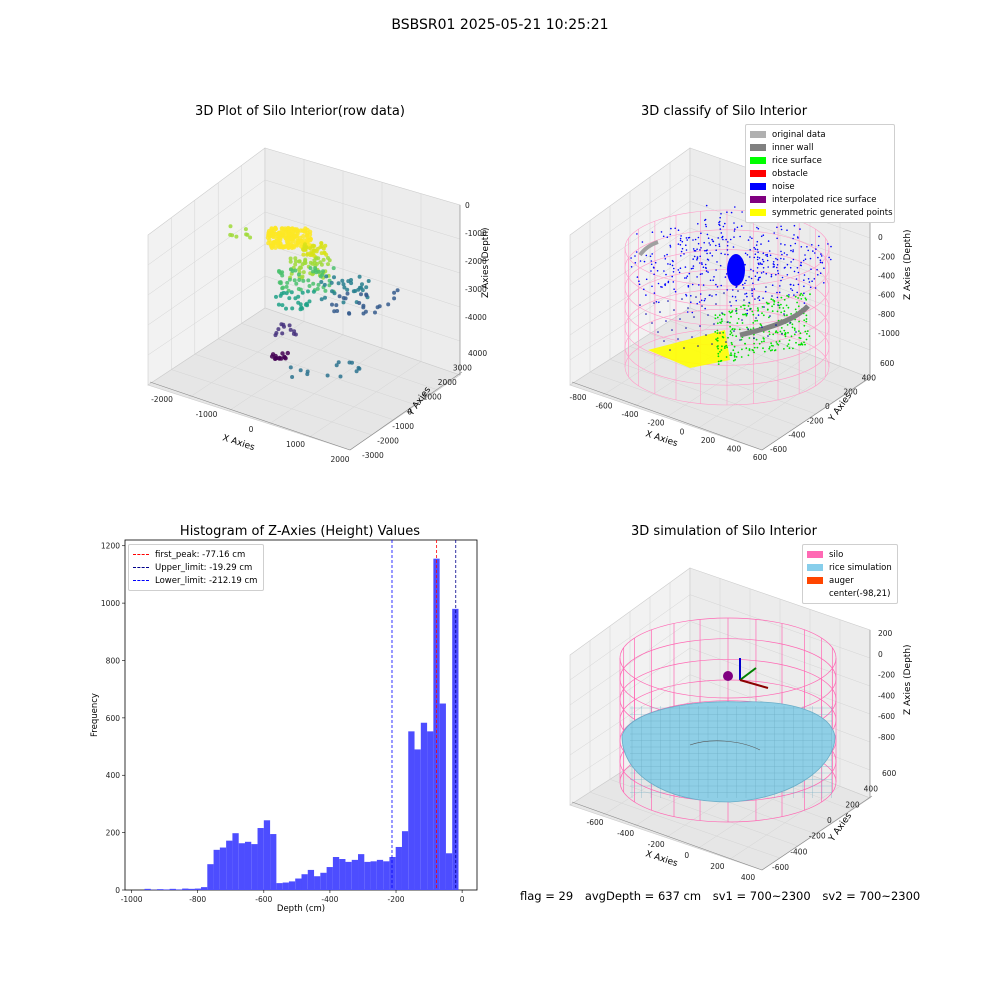 This screenshot has height=1000, width=1000. What do you see at coordinates (110, 546) in the screenshot?
I see `histogram-y-tick-label: 1200` at bounding box center [110, 546].